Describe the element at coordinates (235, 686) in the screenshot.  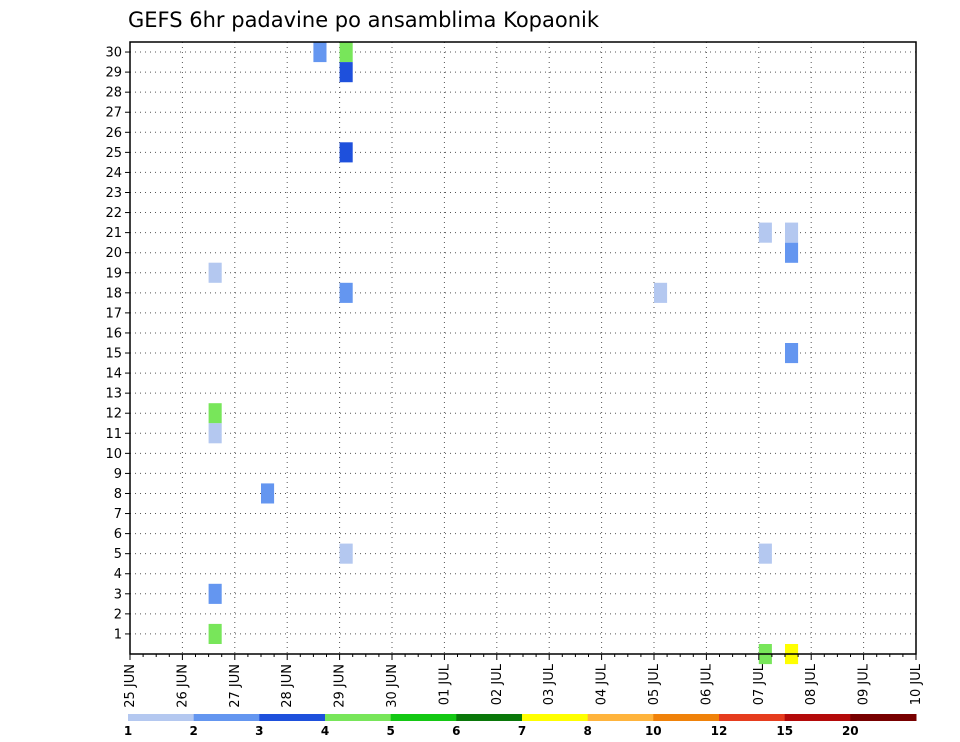
I see `x-tick-label: 27 JUN` at that location.